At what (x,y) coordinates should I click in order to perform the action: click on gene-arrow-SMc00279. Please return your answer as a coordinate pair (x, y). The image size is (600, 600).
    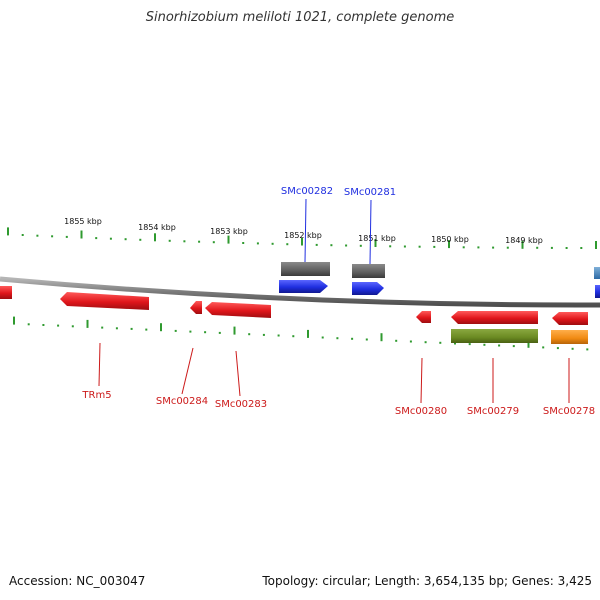
    Looking at the image, I should click on (494, 317).